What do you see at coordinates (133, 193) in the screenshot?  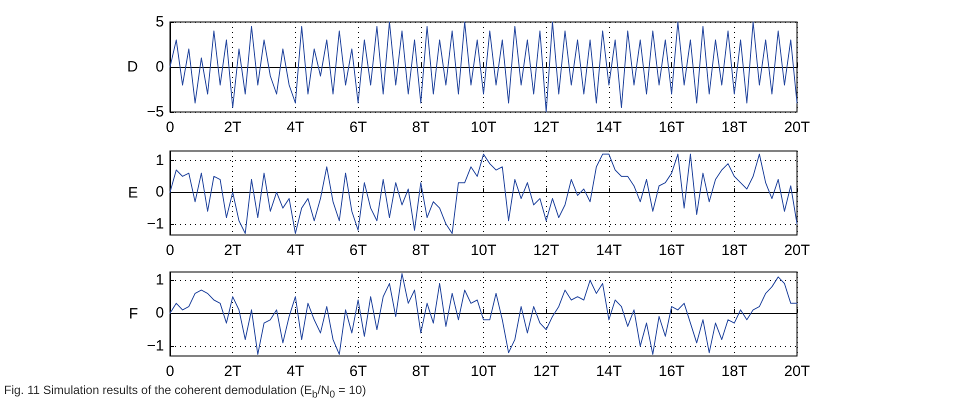 I see `y-axis-title: E` at bounding box center [133, 193].